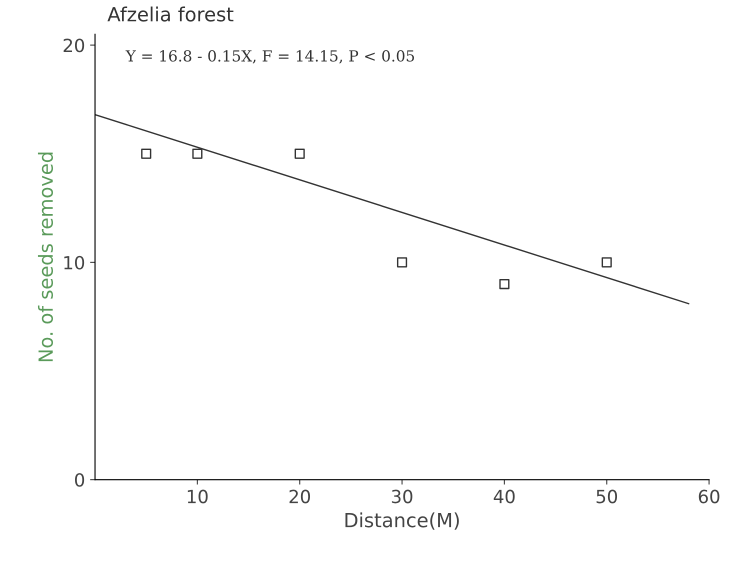 The image size is (731, 571). What do you see at coordinates (607, 497) in the screenshot?
I see `x-tick-label: 50` at bounding box center [607, 497].